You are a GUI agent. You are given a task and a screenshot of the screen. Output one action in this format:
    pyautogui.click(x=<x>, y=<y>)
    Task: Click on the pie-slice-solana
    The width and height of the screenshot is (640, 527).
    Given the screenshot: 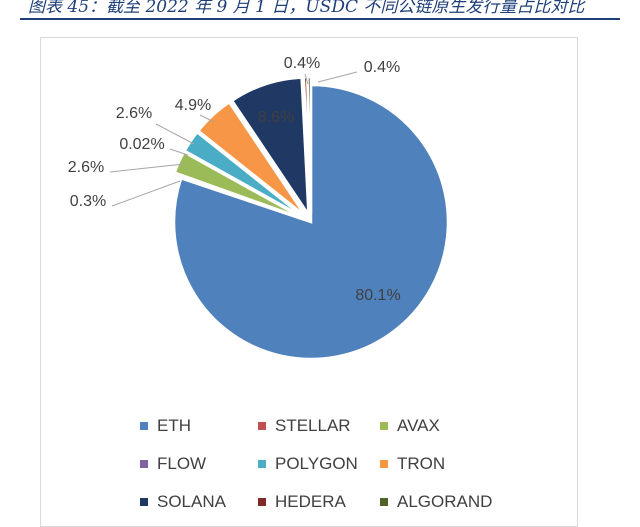 What is the action you would take?
    pyautogui.click(x=270, y=147)
    